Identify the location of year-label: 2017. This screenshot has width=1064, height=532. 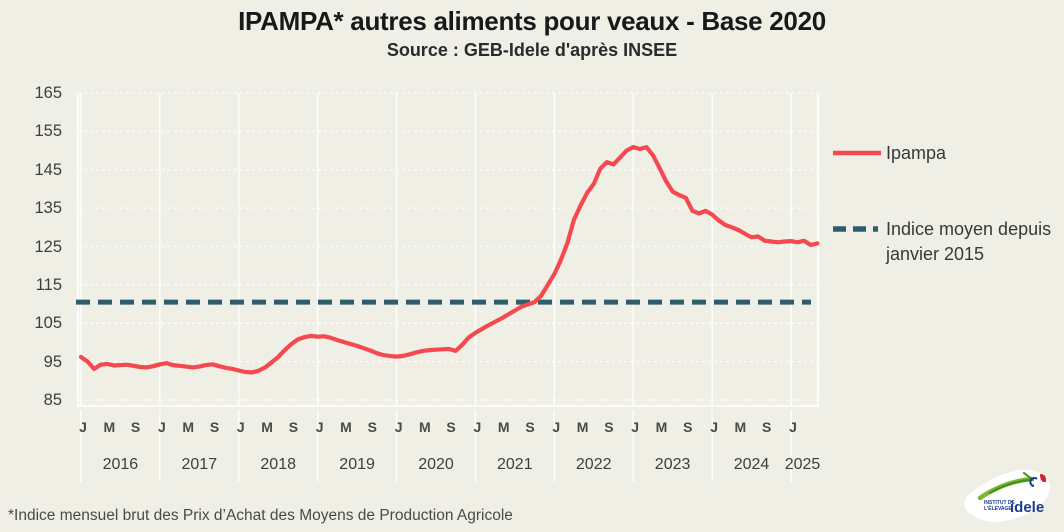
(199, 464).